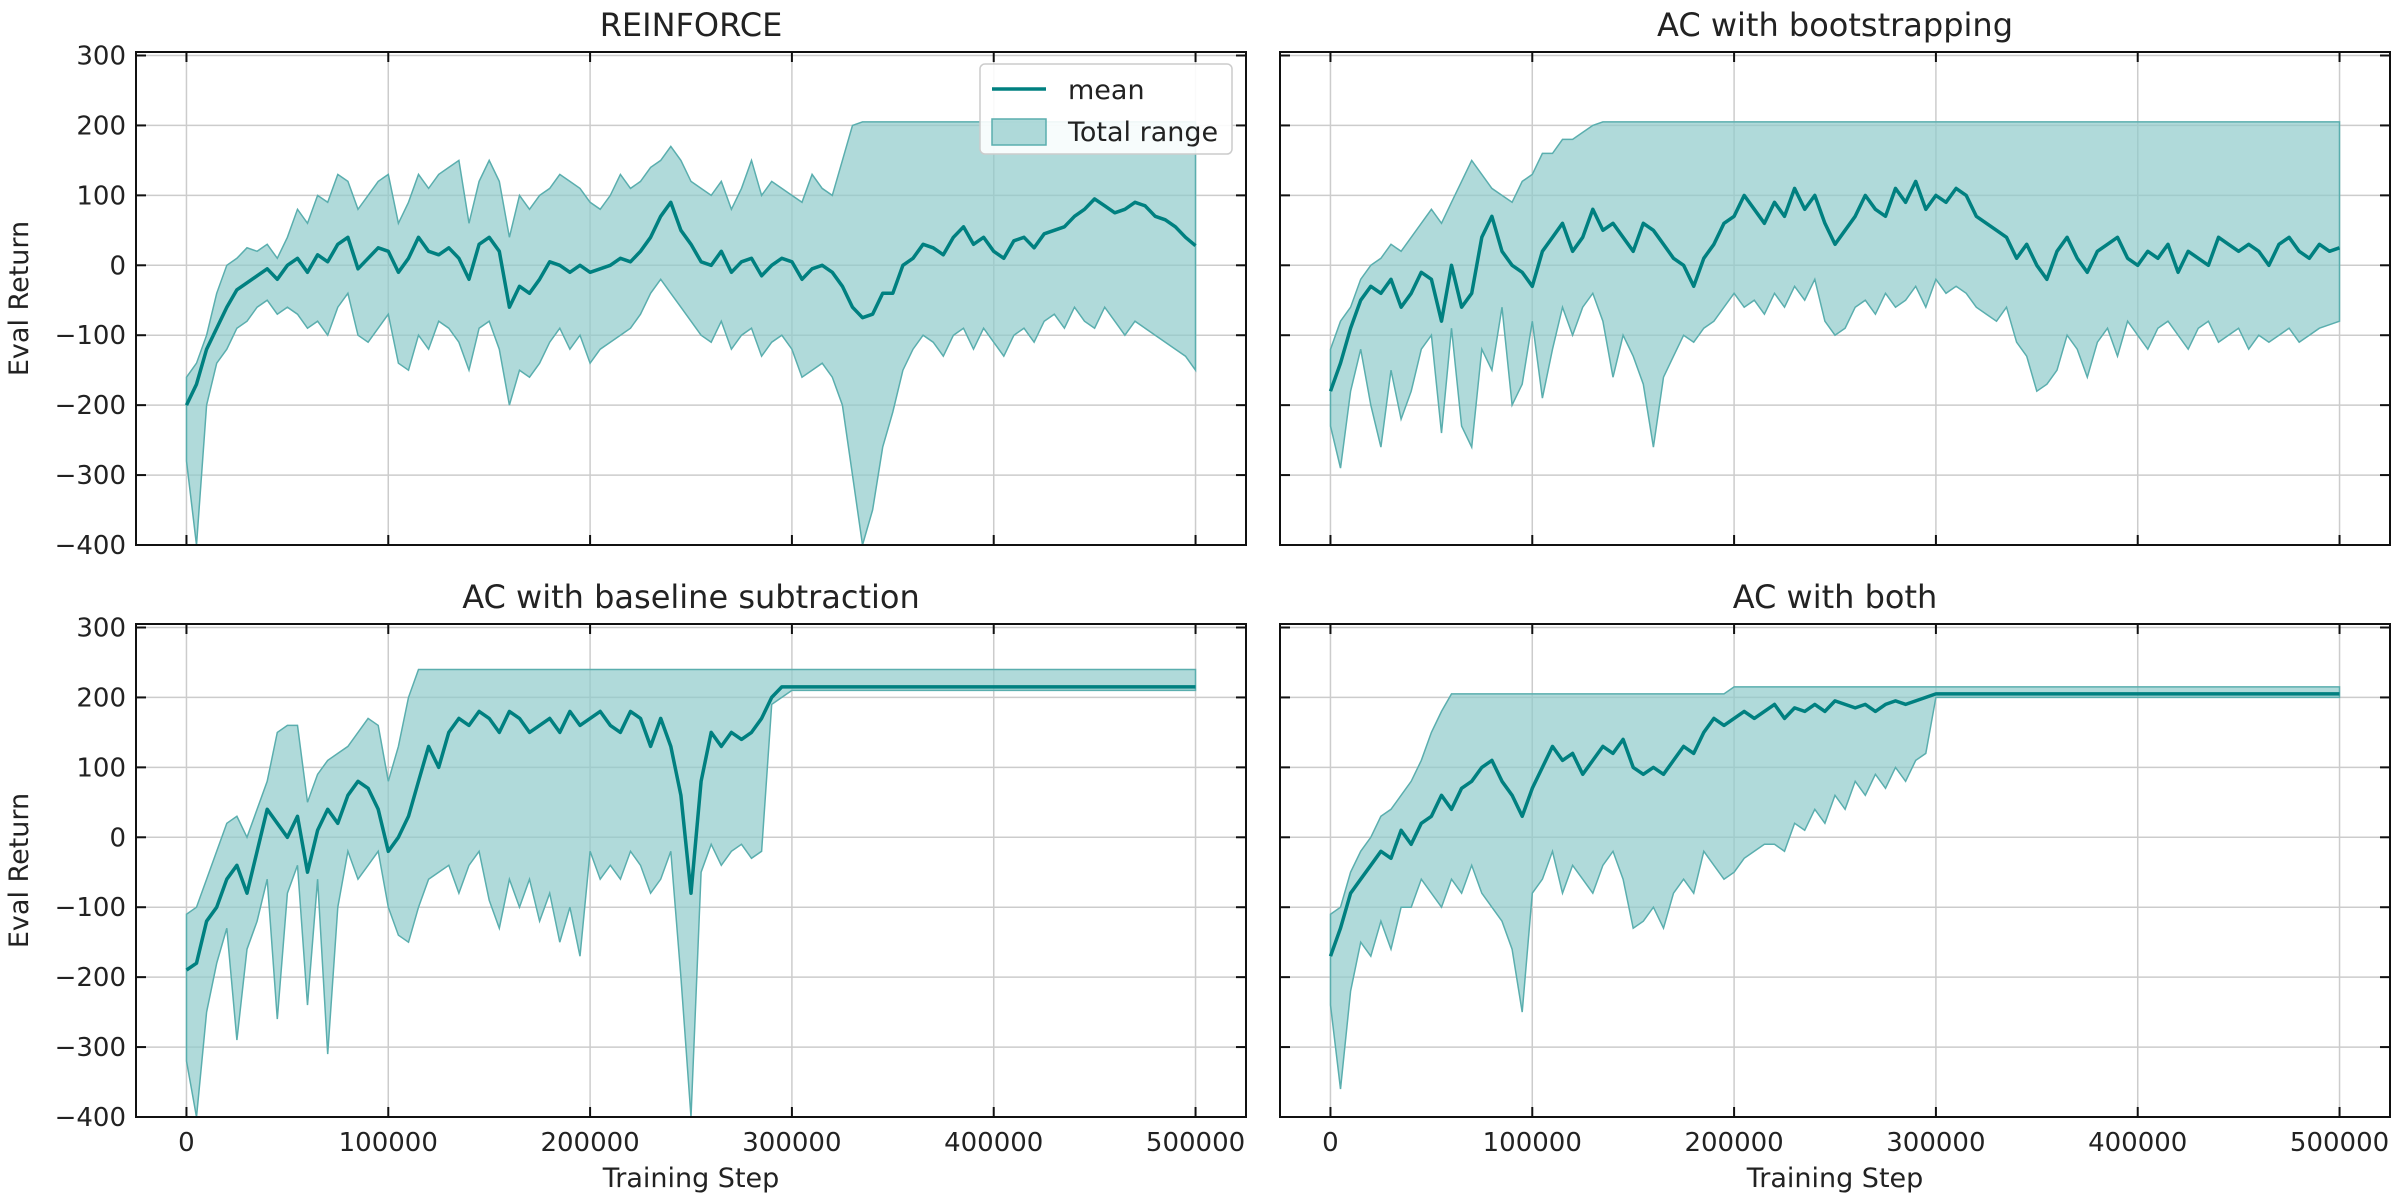  Describe the element at coordinates (1835, 597) in the screenshot. I see `panel-title: AC with both` at that location.